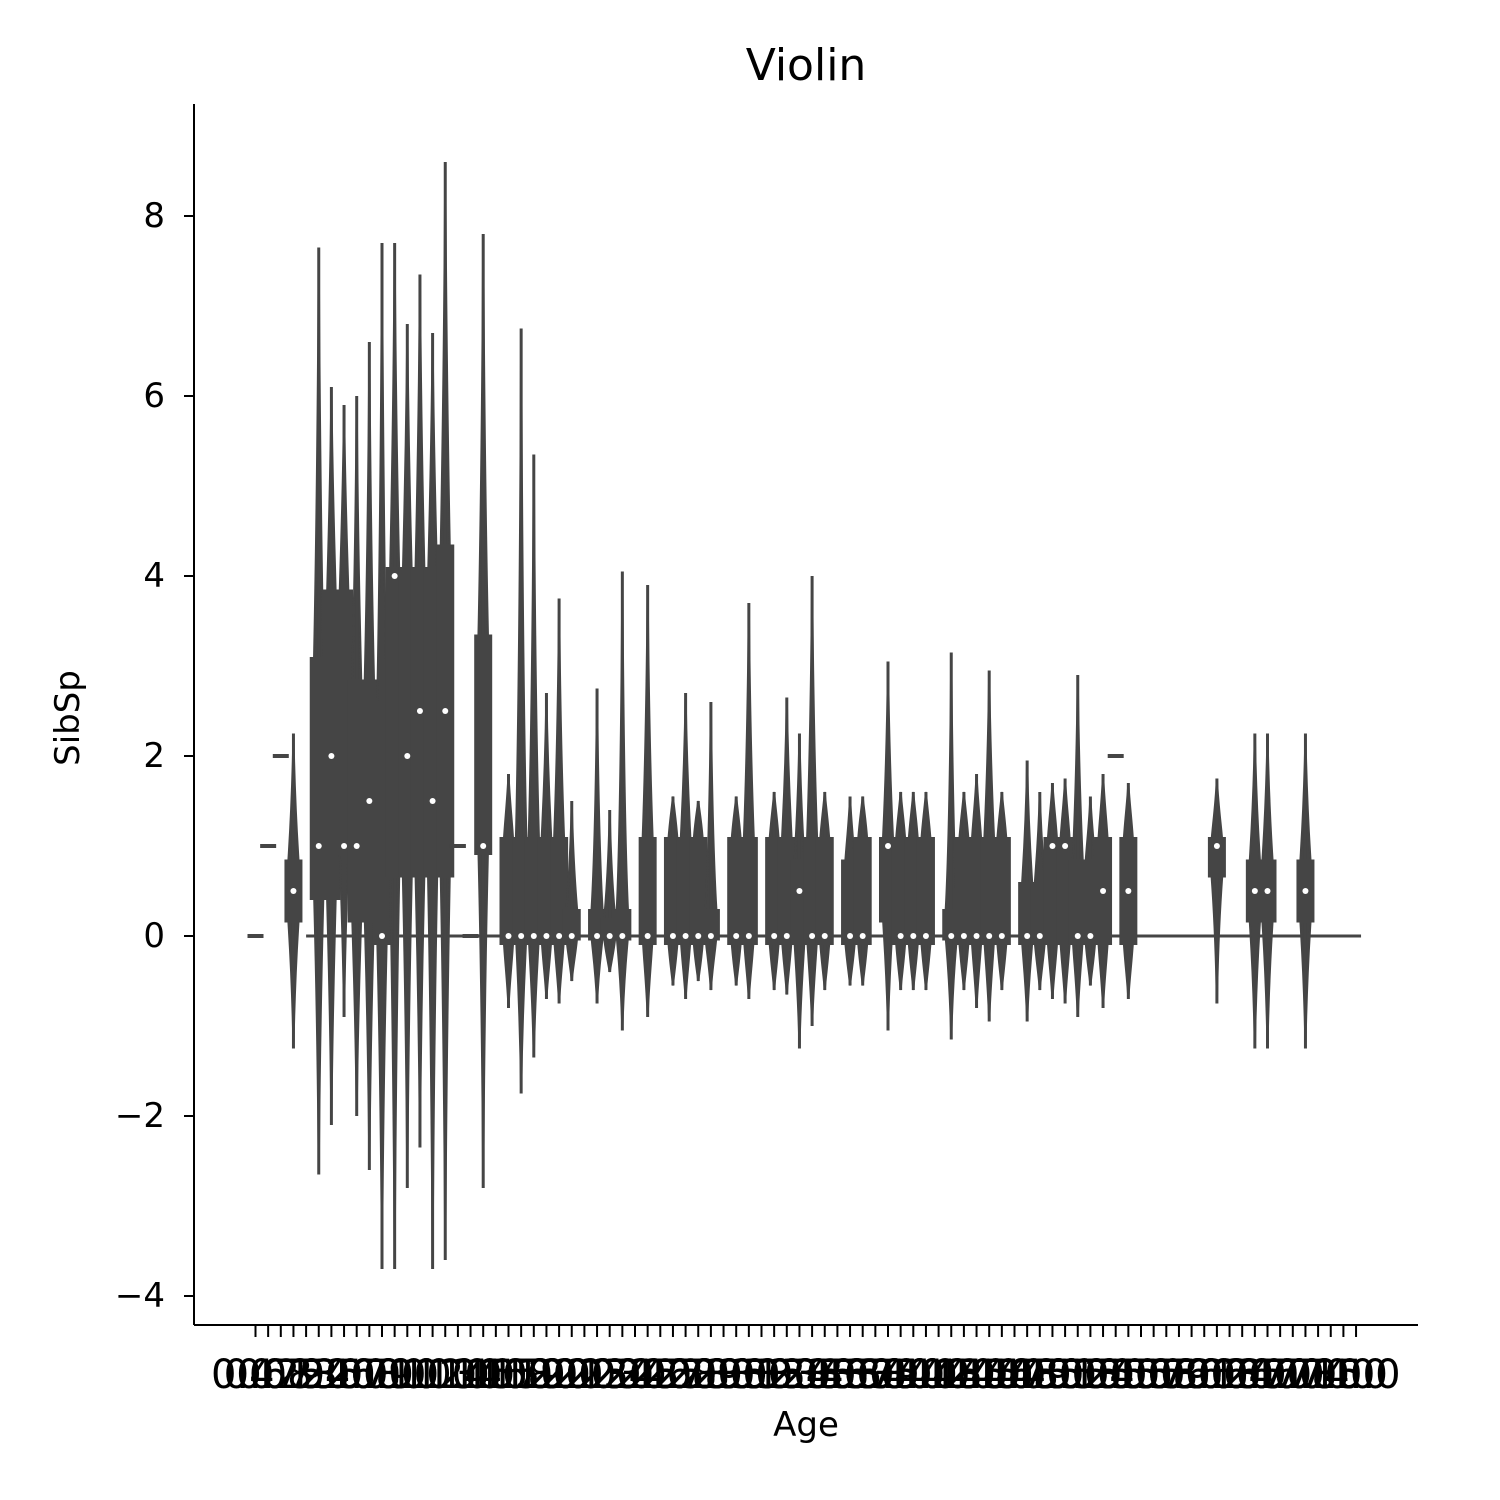 This screenshot has width=1500, height=1500. I want to click on x-tick-label: 14.0, so click(483, 1375).